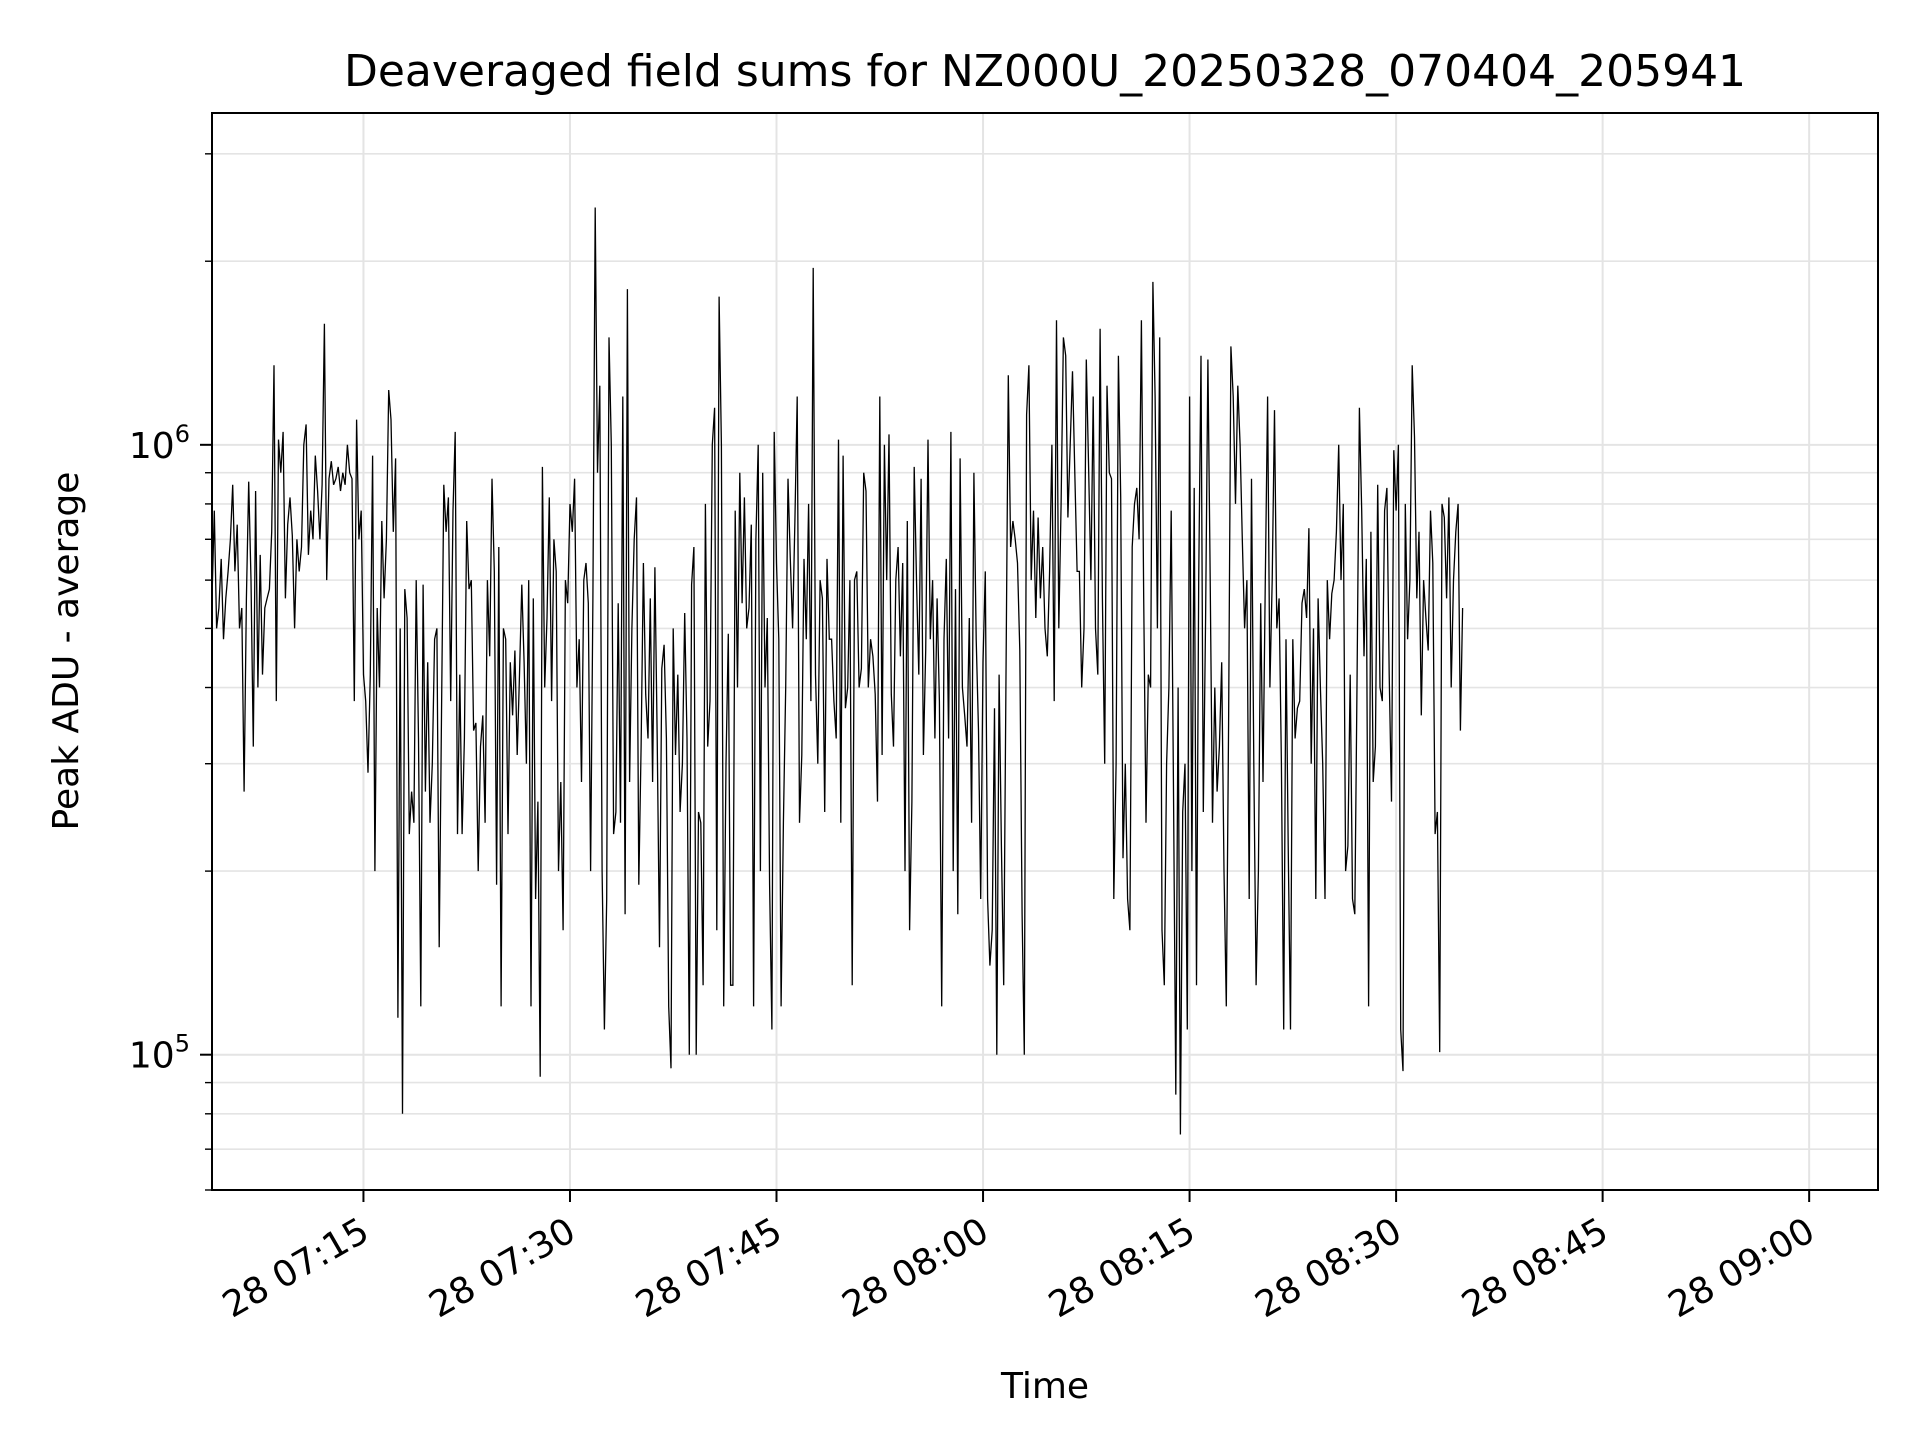 This screenshot has width=1920, height=1445. Describe the element at coordinates (159, 1053) in the screenshot. I see `y-tick-label: 10⁵` at that location.